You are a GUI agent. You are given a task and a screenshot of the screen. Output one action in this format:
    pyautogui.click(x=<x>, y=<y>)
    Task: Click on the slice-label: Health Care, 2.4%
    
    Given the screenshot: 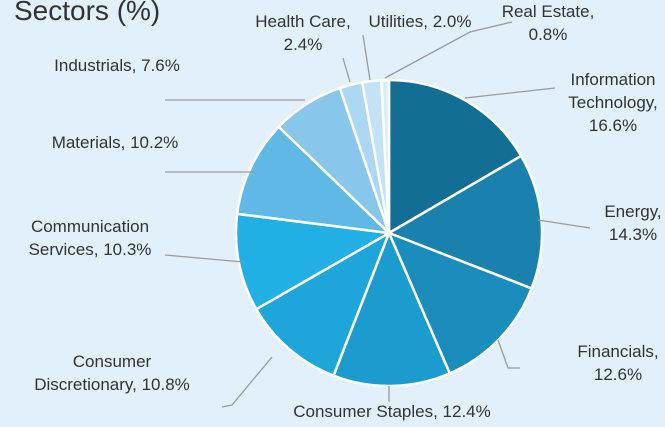 What is the action you would take?
    pyautogui.click(x=302, y=33)
    